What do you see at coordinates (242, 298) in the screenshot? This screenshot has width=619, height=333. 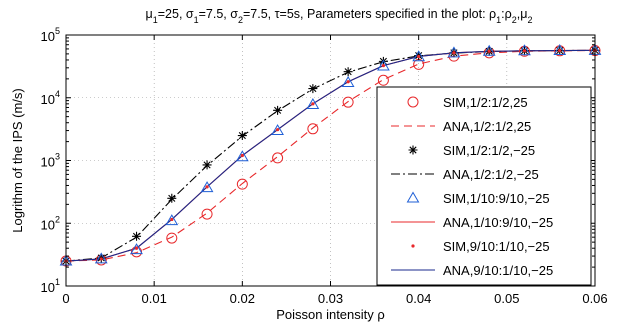 I see `x-tick-label: 0.02` at bounding box center [242, 298].